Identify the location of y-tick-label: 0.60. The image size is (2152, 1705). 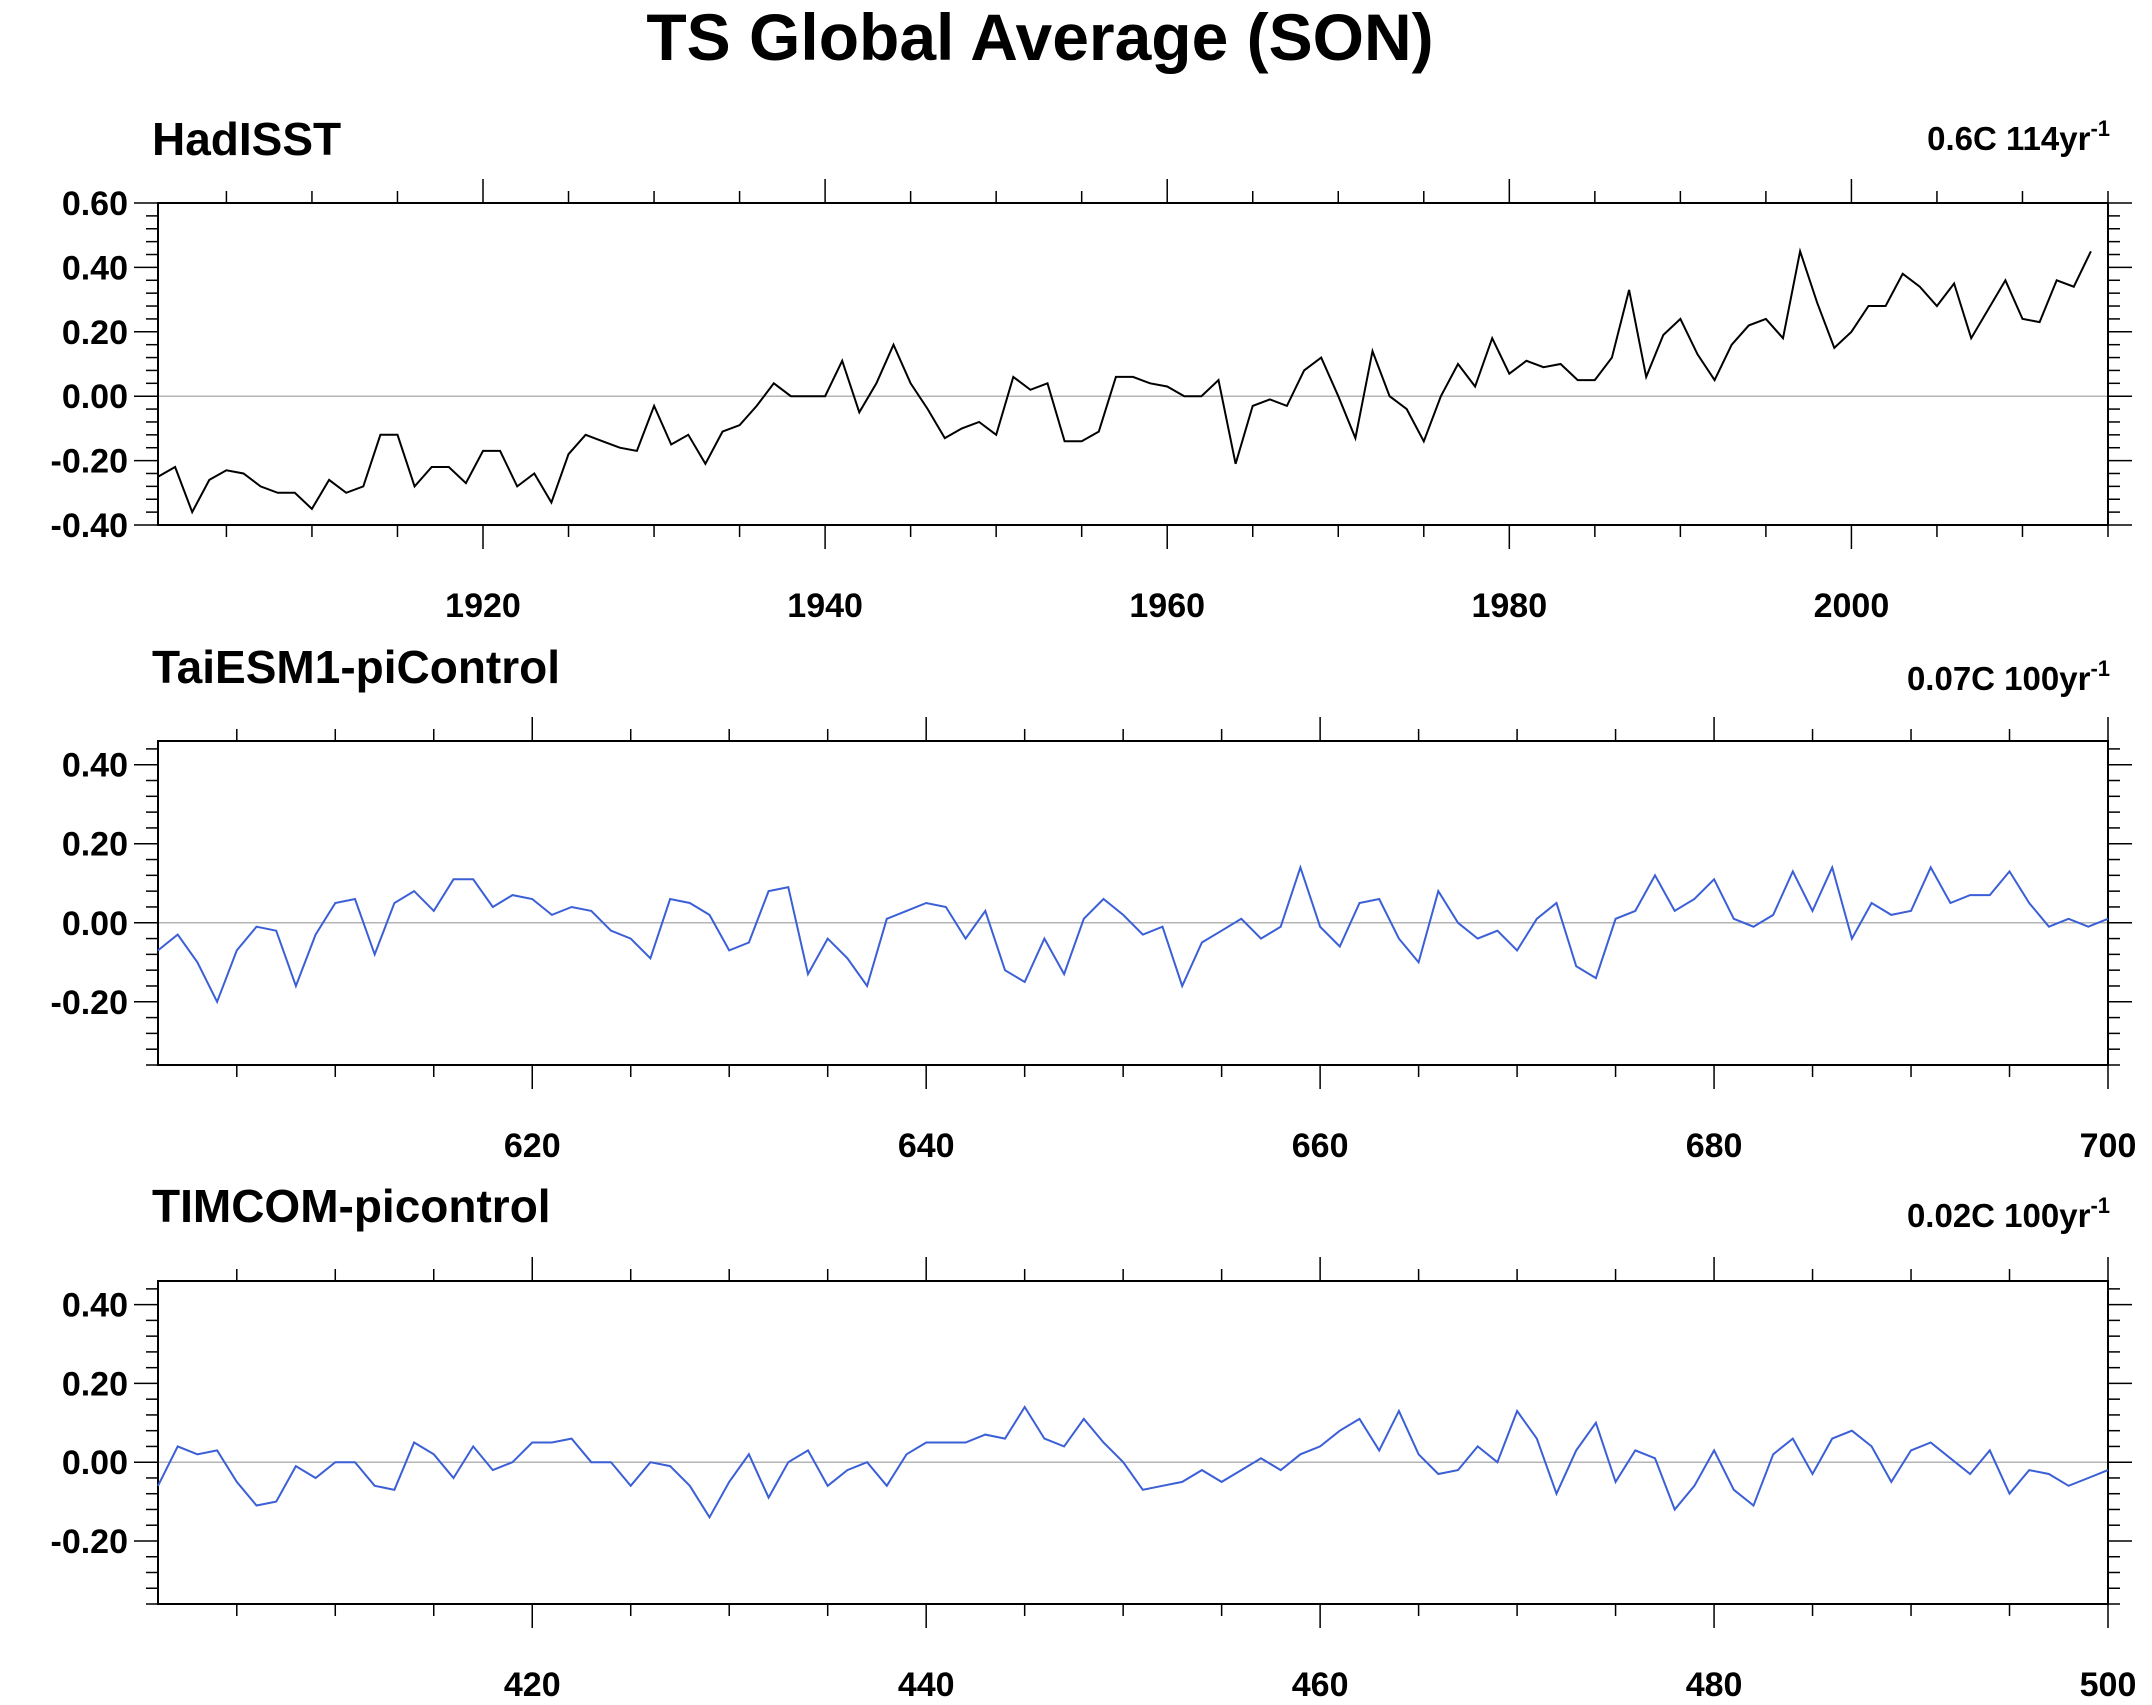
(95, 204).